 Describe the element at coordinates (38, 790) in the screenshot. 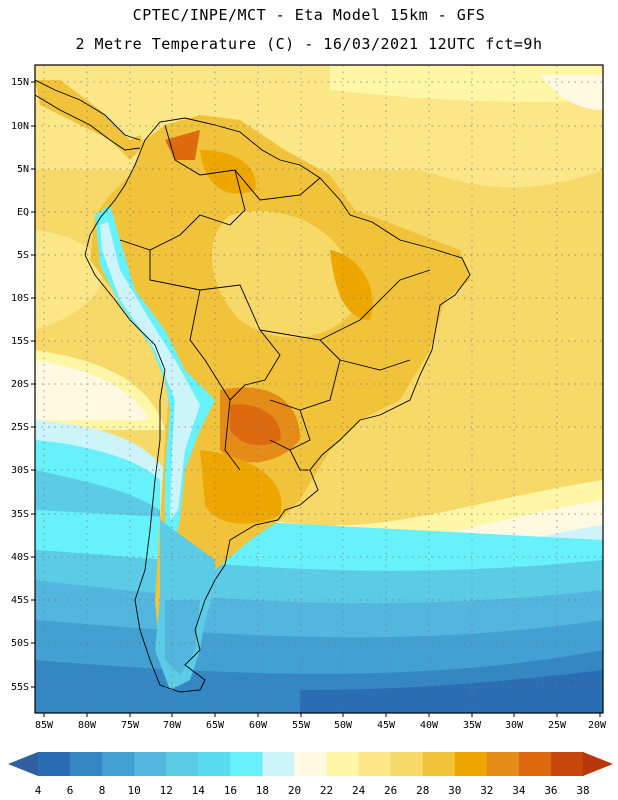

I see `legend-label: 4` at that location.